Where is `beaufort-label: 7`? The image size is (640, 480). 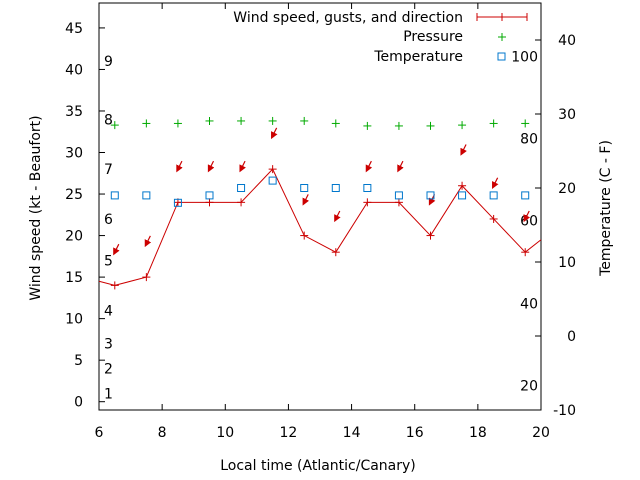
beaufort-label: 7 is located at coordinates (108, 170).